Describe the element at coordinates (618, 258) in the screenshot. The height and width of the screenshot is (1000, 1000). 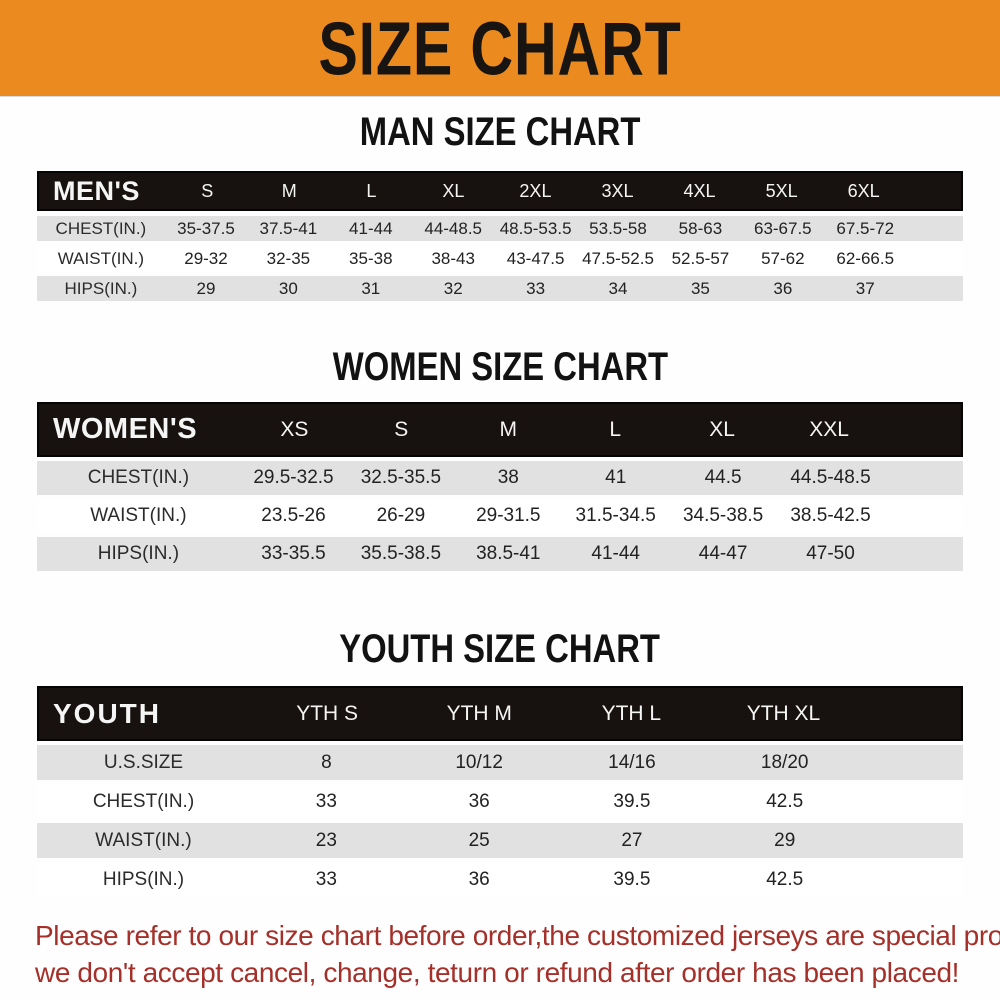
I see `size-cell: 47.5-52.5` at that location.